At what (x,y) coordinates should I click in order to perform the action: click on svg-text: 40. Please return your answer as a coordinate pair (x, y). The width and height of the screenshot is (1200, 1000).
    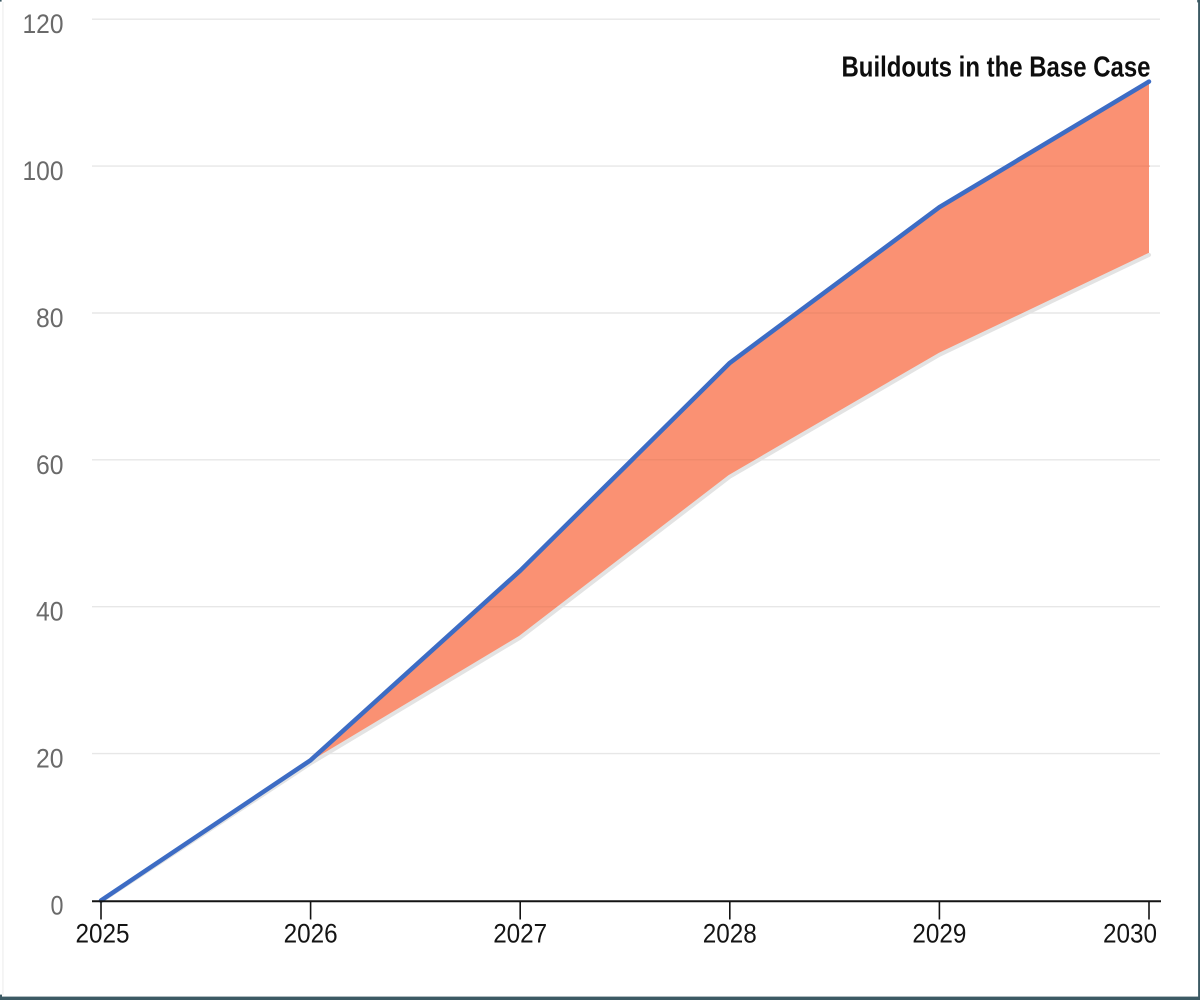
    Looking at the image, I should click on (50, 612).